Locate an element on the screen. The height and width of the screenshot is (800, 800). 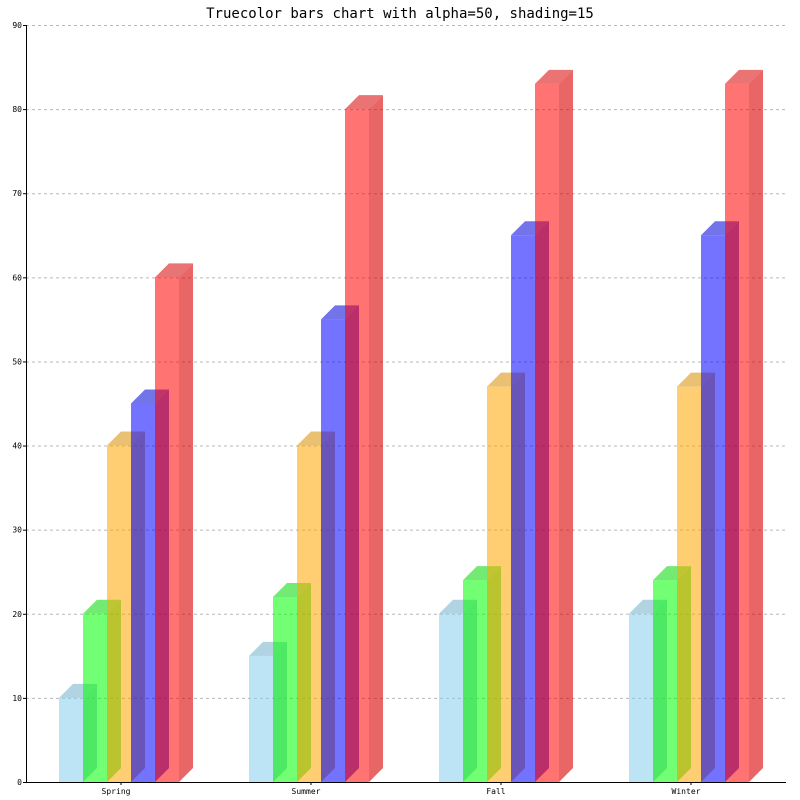
y-tick-label: 30 is located at coordinates (17, 530).